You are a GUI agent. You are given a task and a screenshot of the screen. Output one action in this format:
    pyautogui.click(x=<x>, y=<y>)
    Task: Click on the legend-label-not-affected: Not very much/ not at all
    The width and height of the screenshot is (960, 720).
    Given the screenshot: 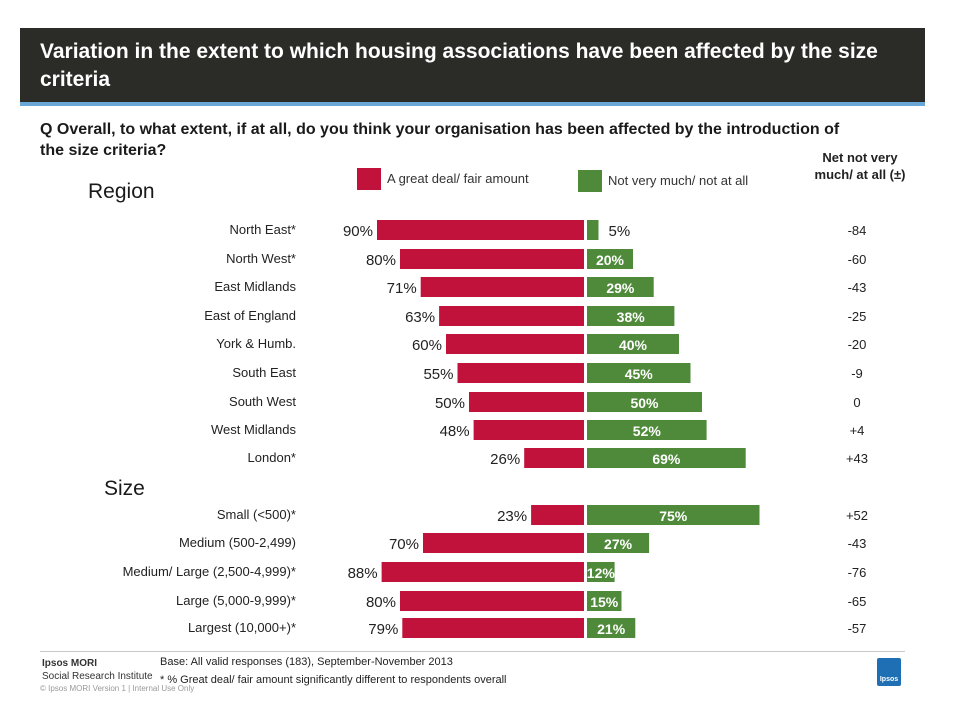 What is the action you would take?
    pyautogui.click(x=678, y=180)
    